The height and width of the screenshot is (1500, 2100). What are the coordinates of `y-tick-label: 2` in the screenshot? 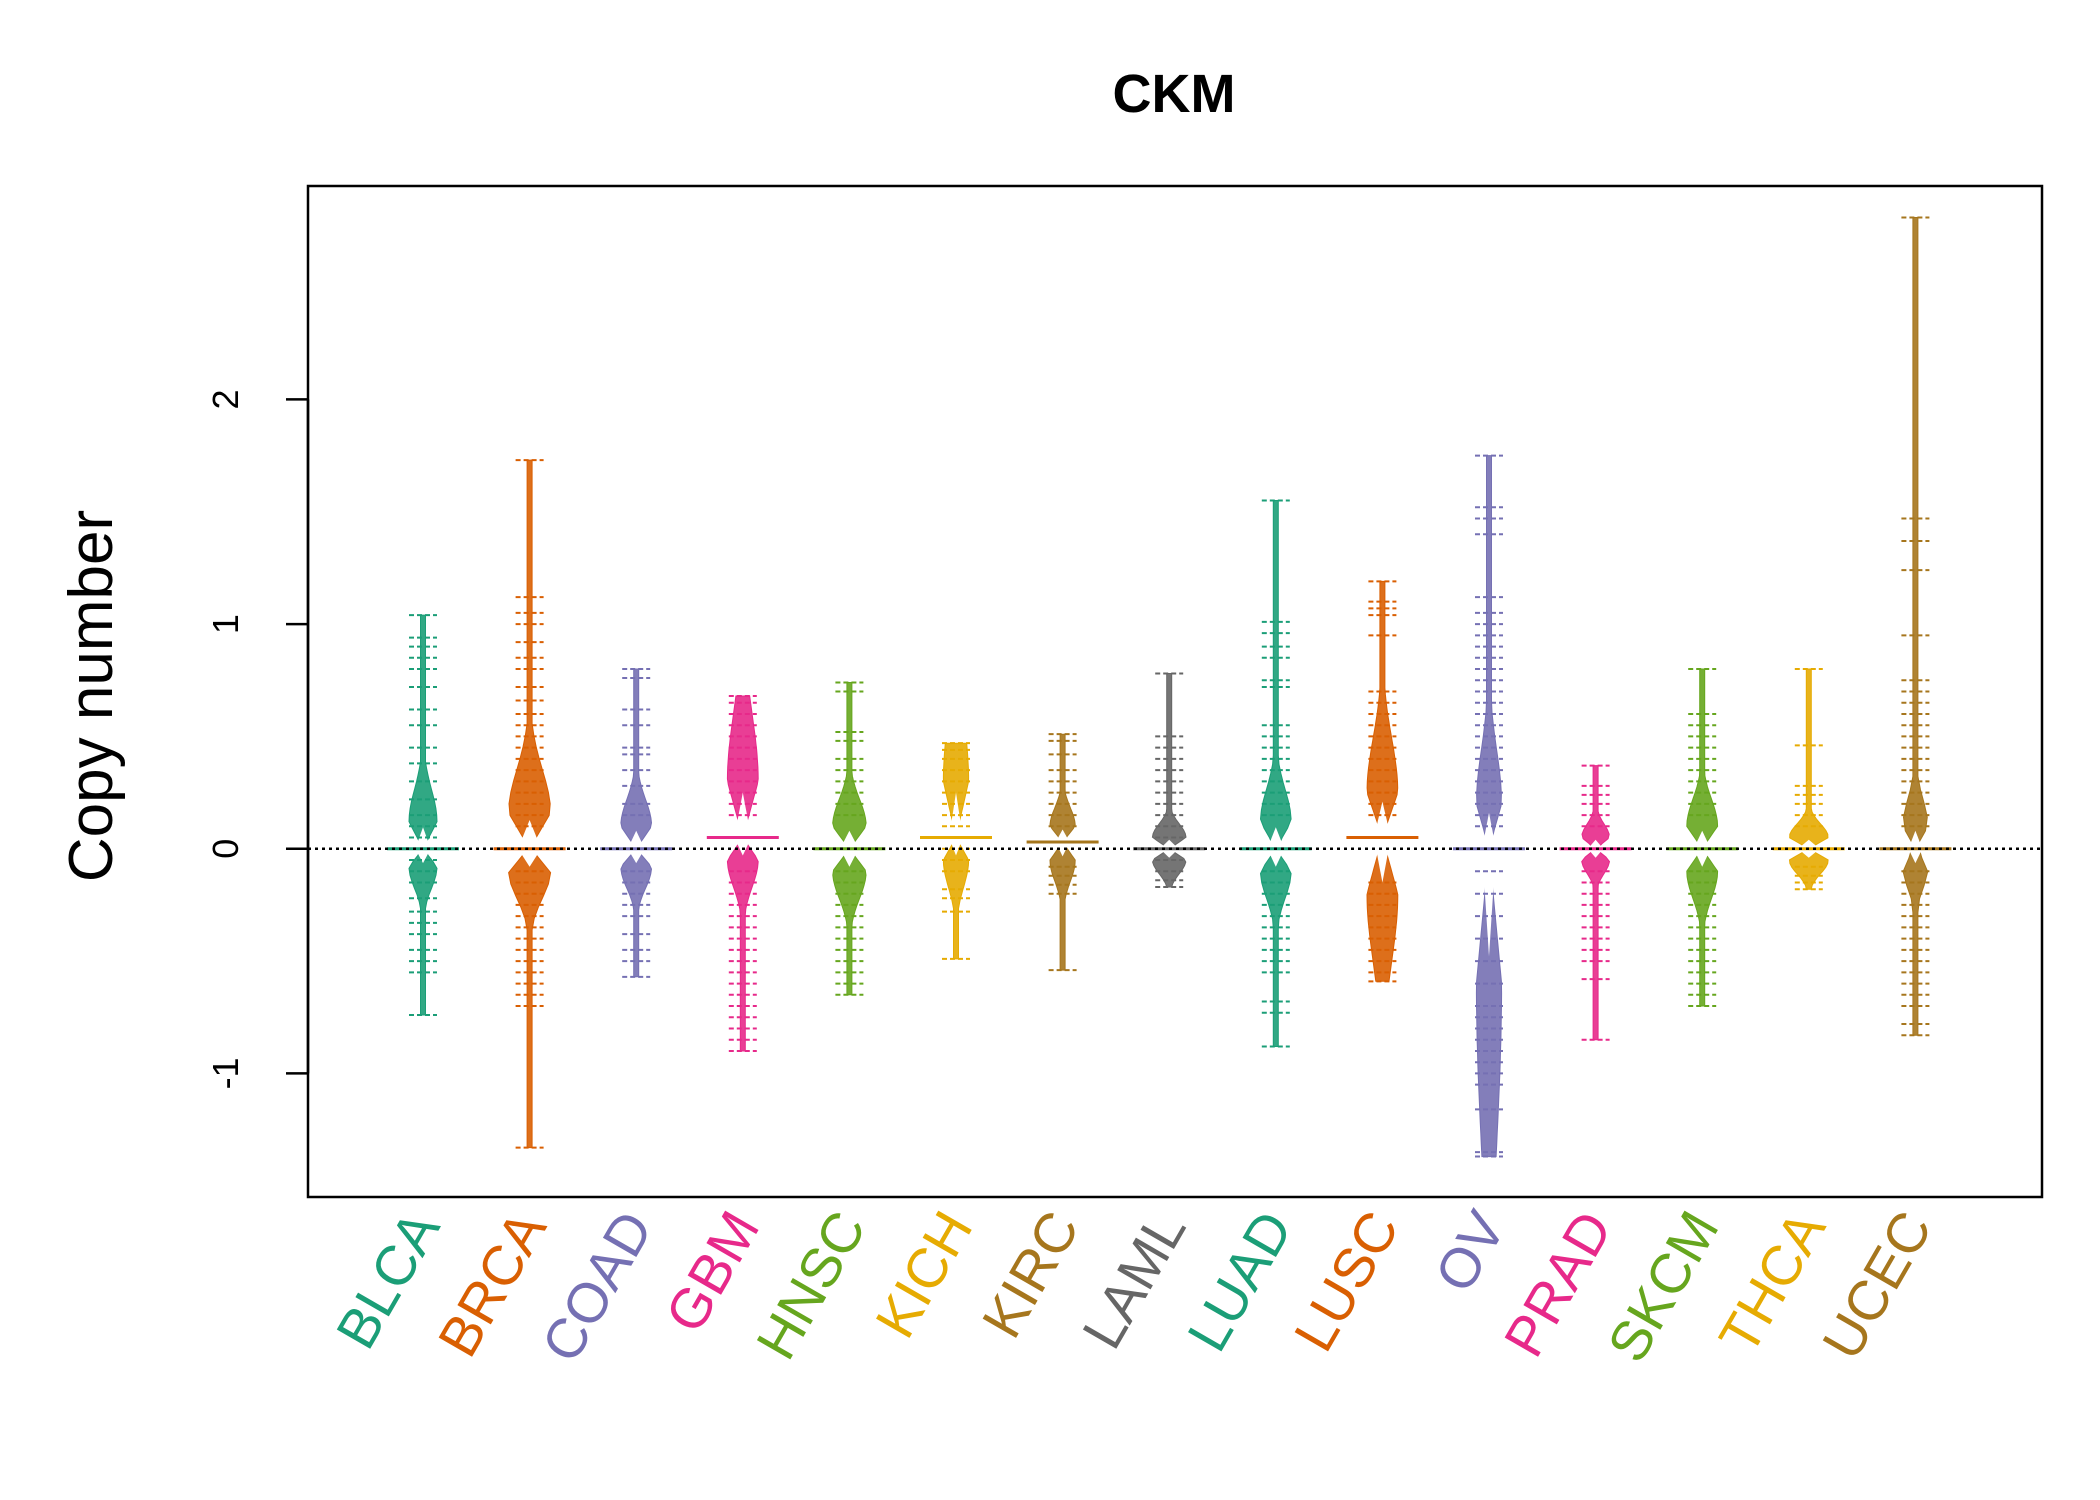 It's located at (225, 399).